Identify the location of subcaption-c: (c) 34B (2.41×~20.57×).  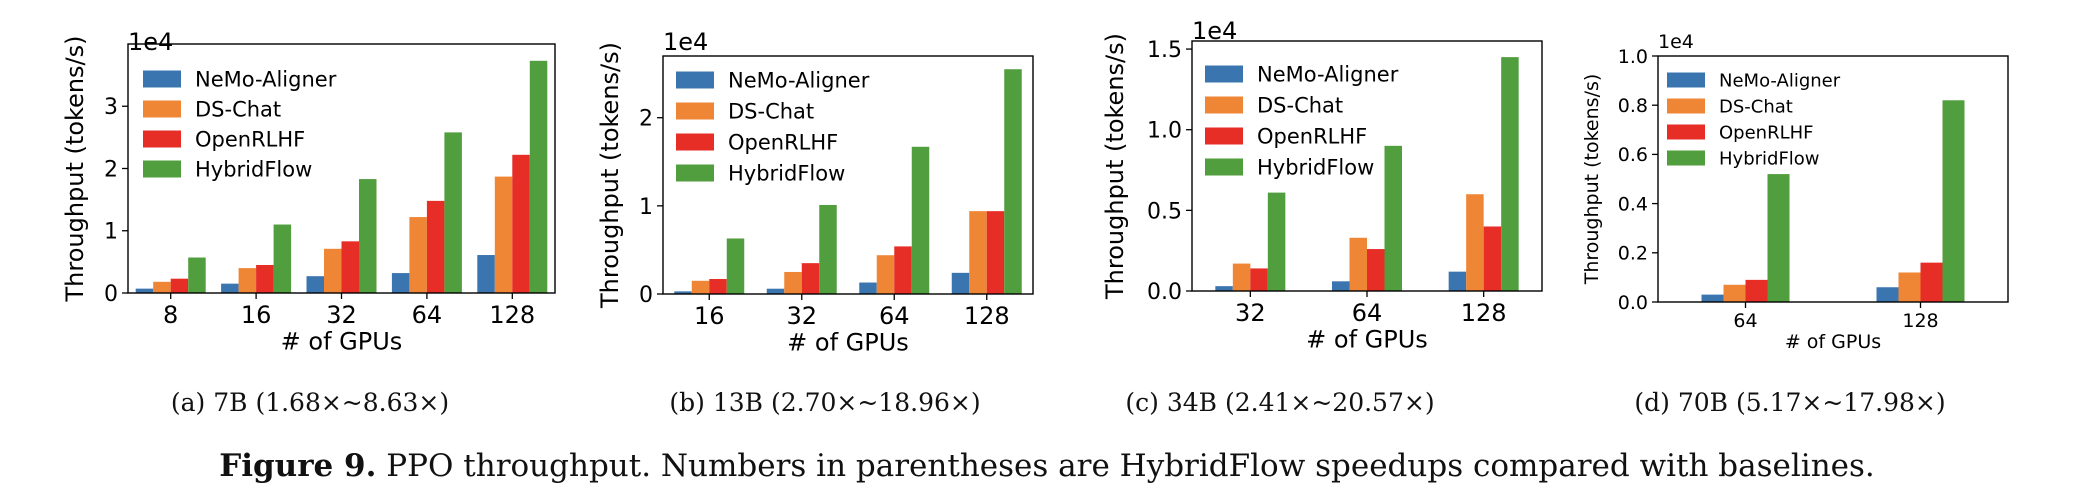
(1280, 402).